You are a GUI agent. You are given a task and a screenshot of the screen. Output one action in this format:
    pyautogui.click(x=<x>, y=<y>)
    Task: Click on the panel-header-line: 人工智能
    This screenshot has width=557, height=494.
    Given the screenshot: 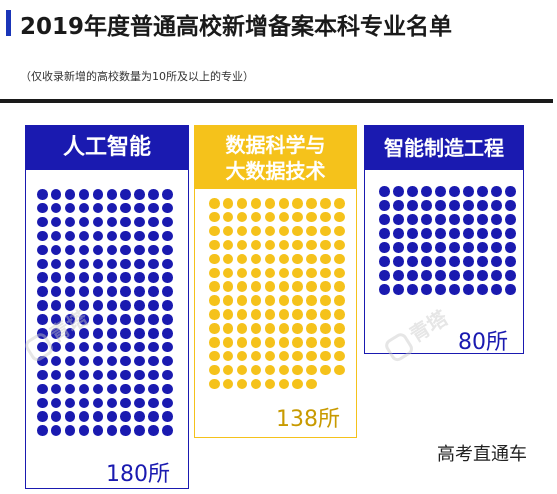 What is the action you would take?
    pyautogui.click(x=106, y=147)
    